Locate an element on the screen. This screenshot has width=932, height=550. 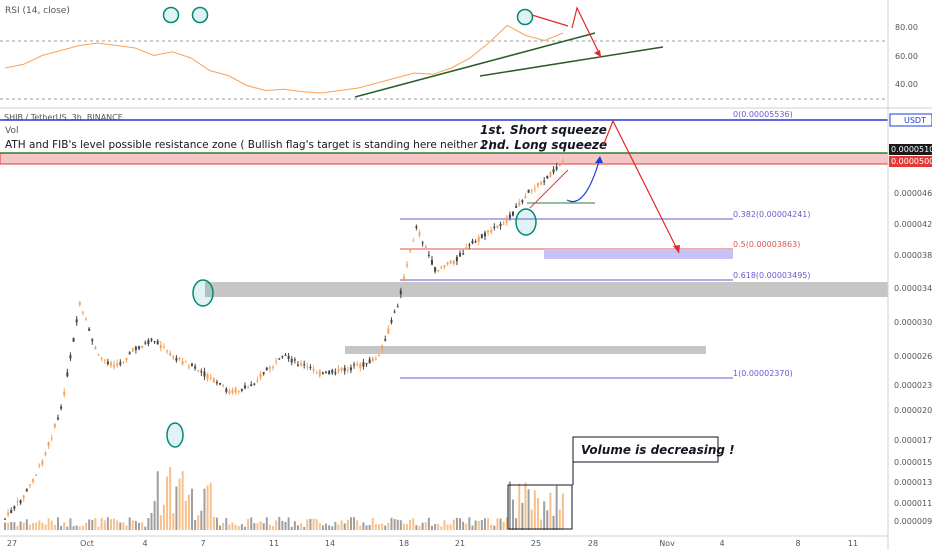
x-tick: 27 is located at coordinates (12, 543).